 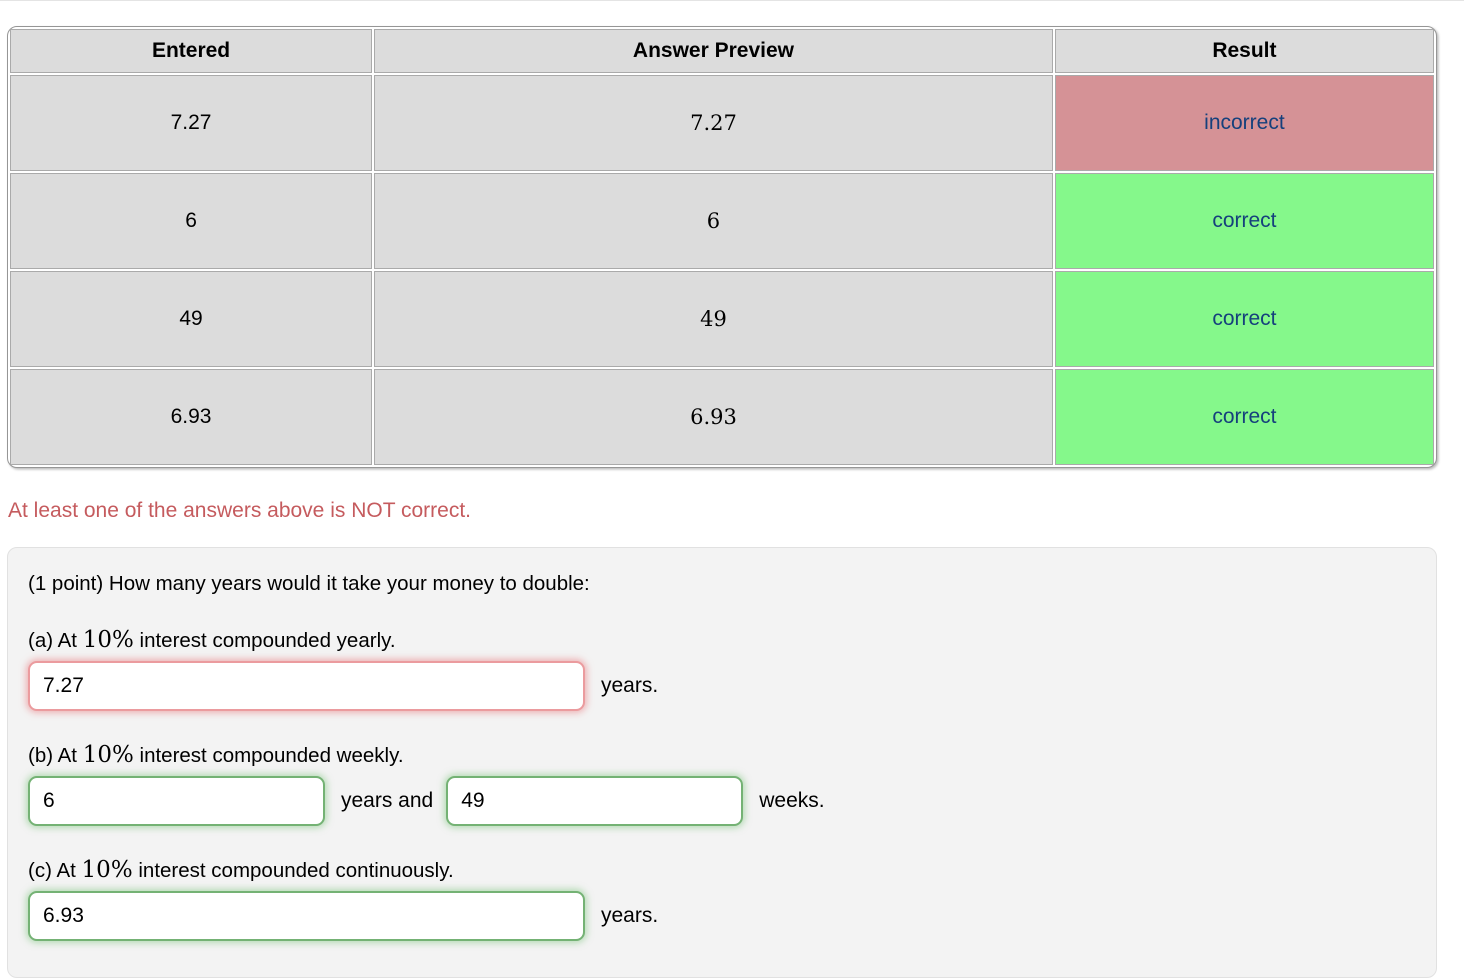 What do you see at coordinates (722, 686) in the screenshot?
I see `answer-row-a: years.` at bounding box center [722, 686].